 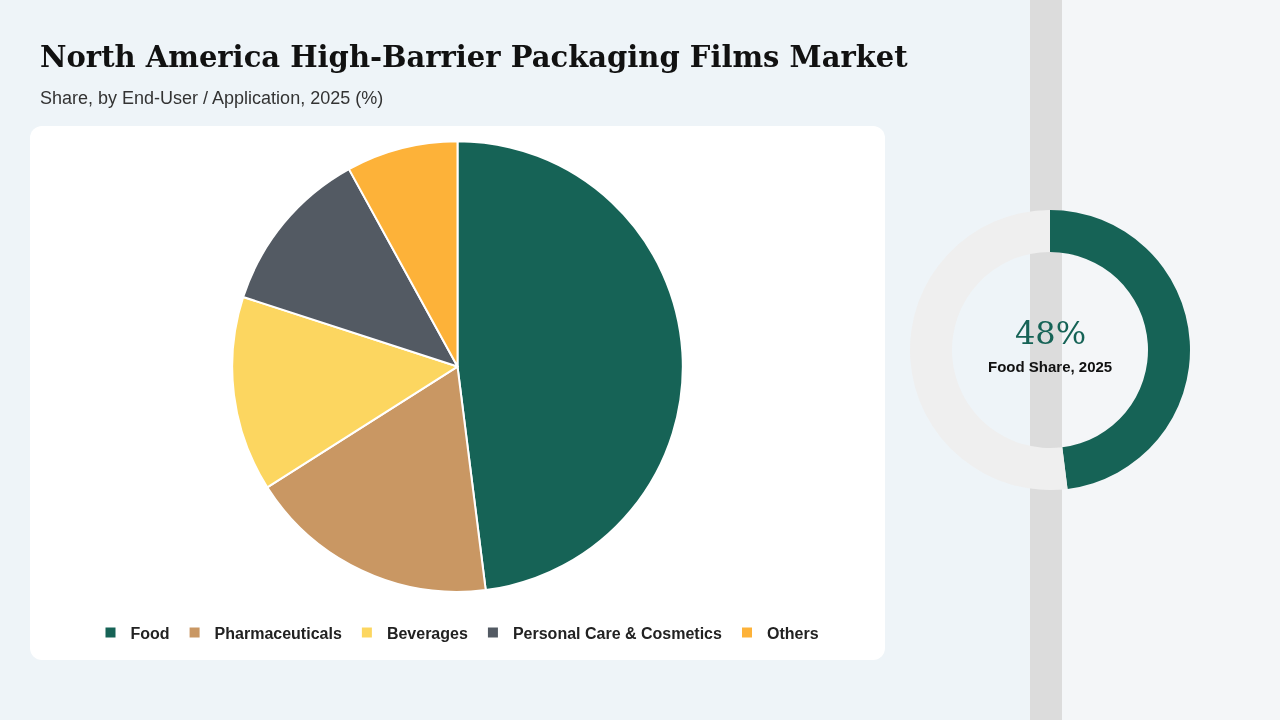 I want to click on chart-subtitle: Share, by End-User / Application, 2025 (%), so click(x=212, y=98).